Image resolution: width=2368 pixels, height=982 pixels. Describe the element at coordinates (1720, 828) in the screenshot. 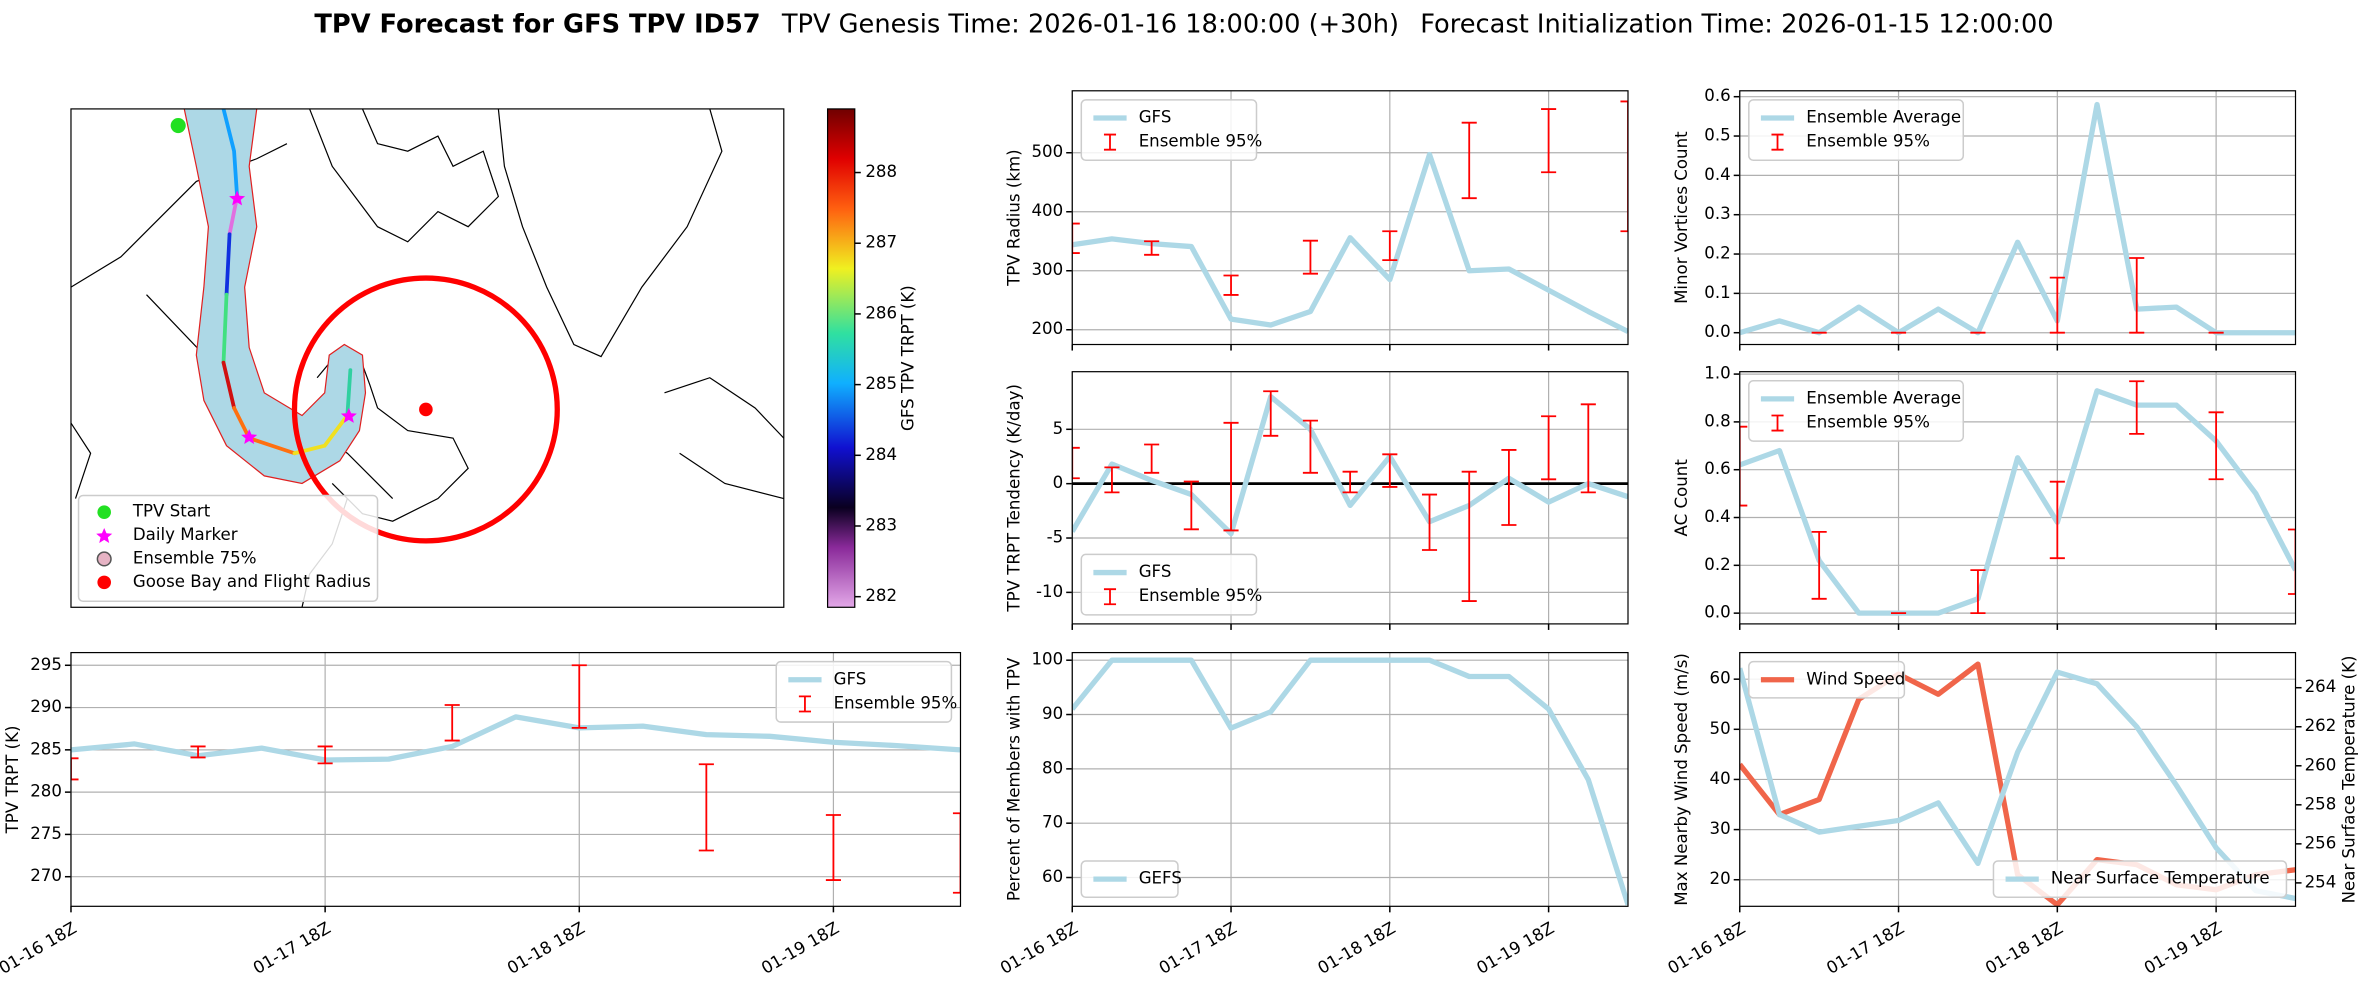

I see `y-tick-label: 30` at that location.